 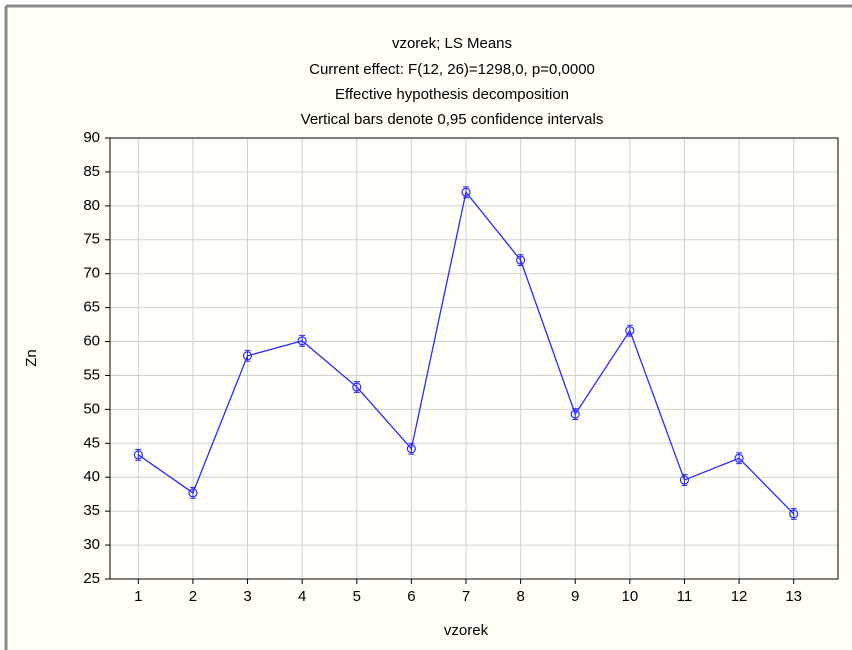 I want to click on x-tick-label: 1, so click(x=138, y=596).